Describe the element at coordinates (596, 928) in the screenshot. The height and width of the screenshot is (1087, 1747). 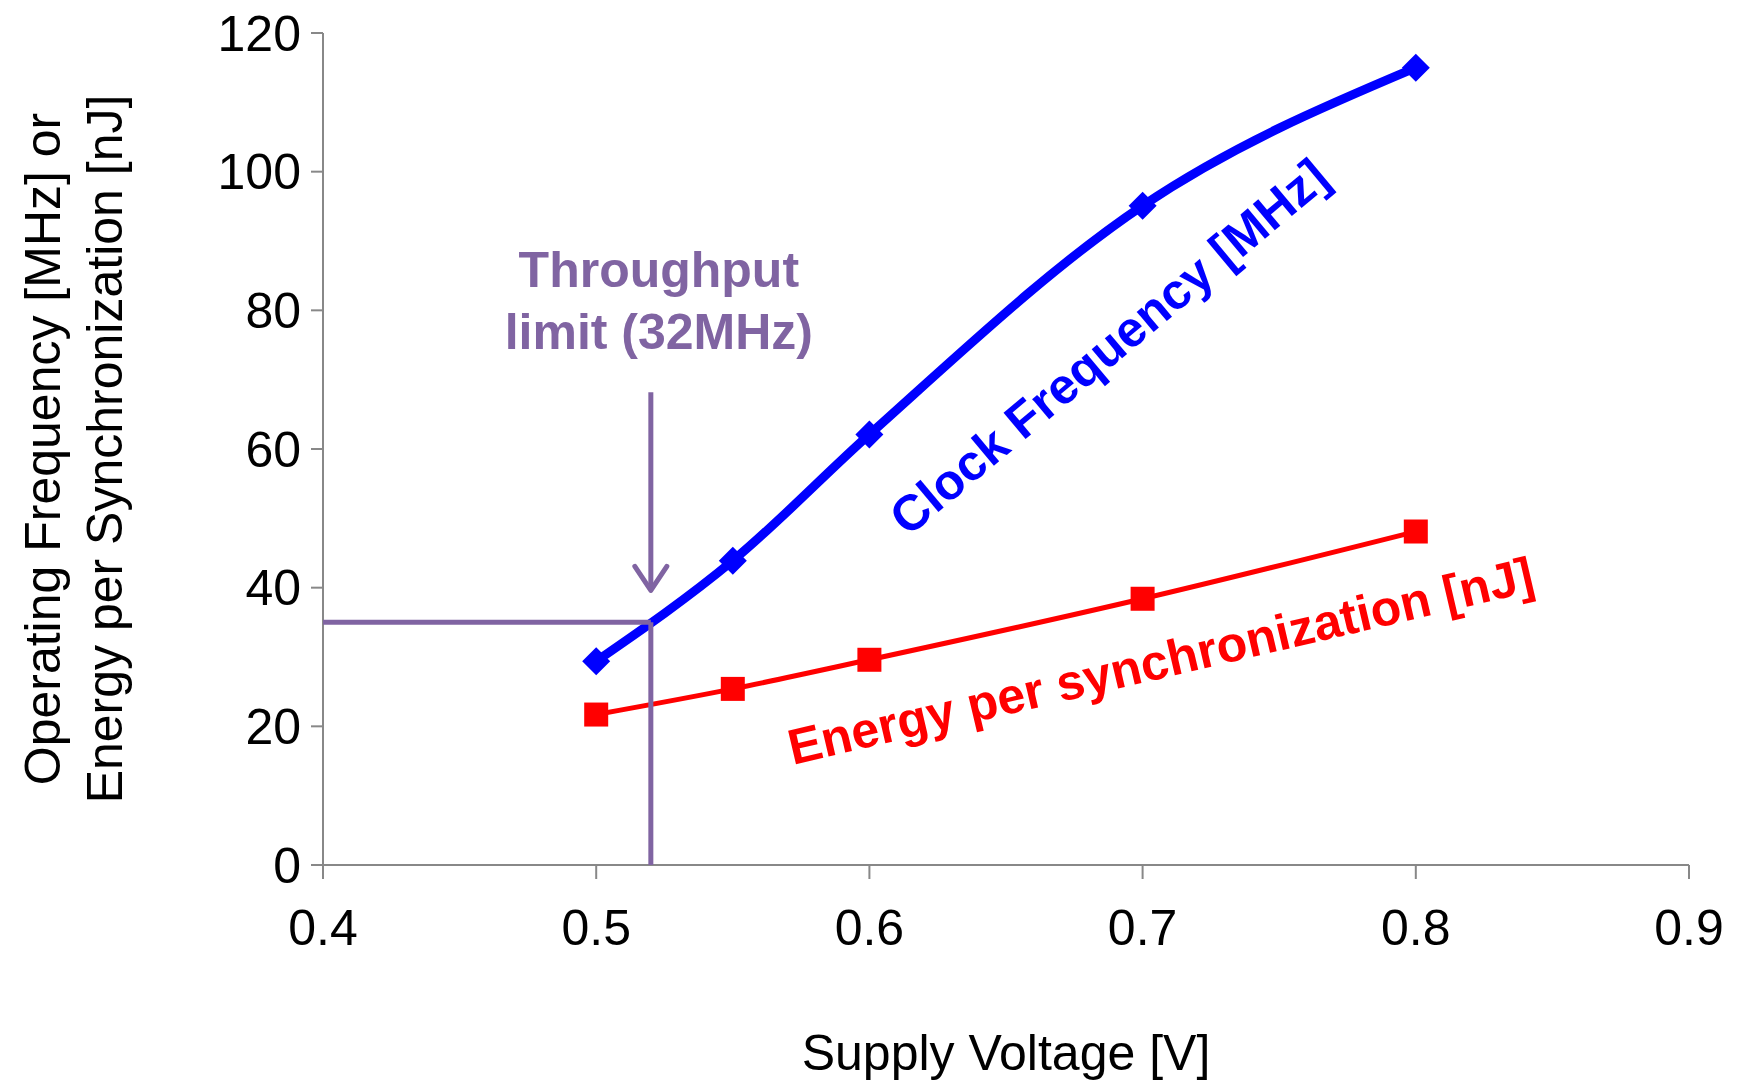
I see `x-tick-label: 0.5` at that location.